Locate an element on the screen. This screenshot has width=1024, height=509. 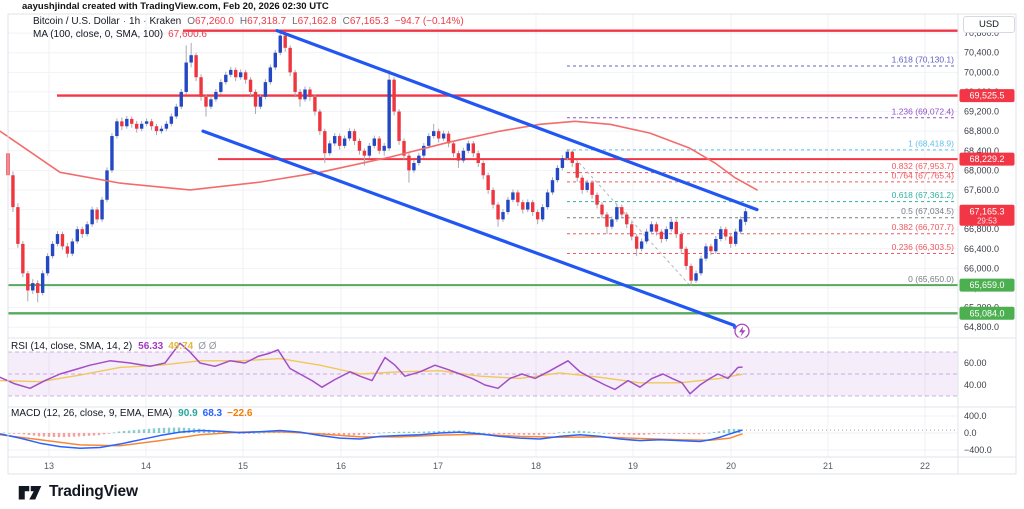
rsi-legend: RSI (14, close, SMA, 14, 2) 56.33 49.74 Ø Ø is located at coordinates (114, 346).